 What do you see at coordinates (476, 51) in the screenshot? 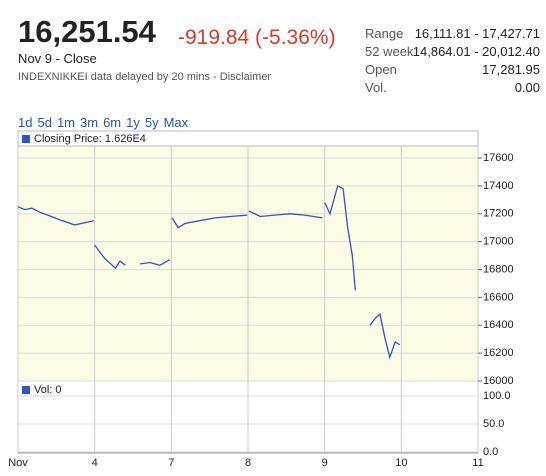
I see `stat-value: 14,864.01 - 20,012.40` at bounding box center [476, 51].